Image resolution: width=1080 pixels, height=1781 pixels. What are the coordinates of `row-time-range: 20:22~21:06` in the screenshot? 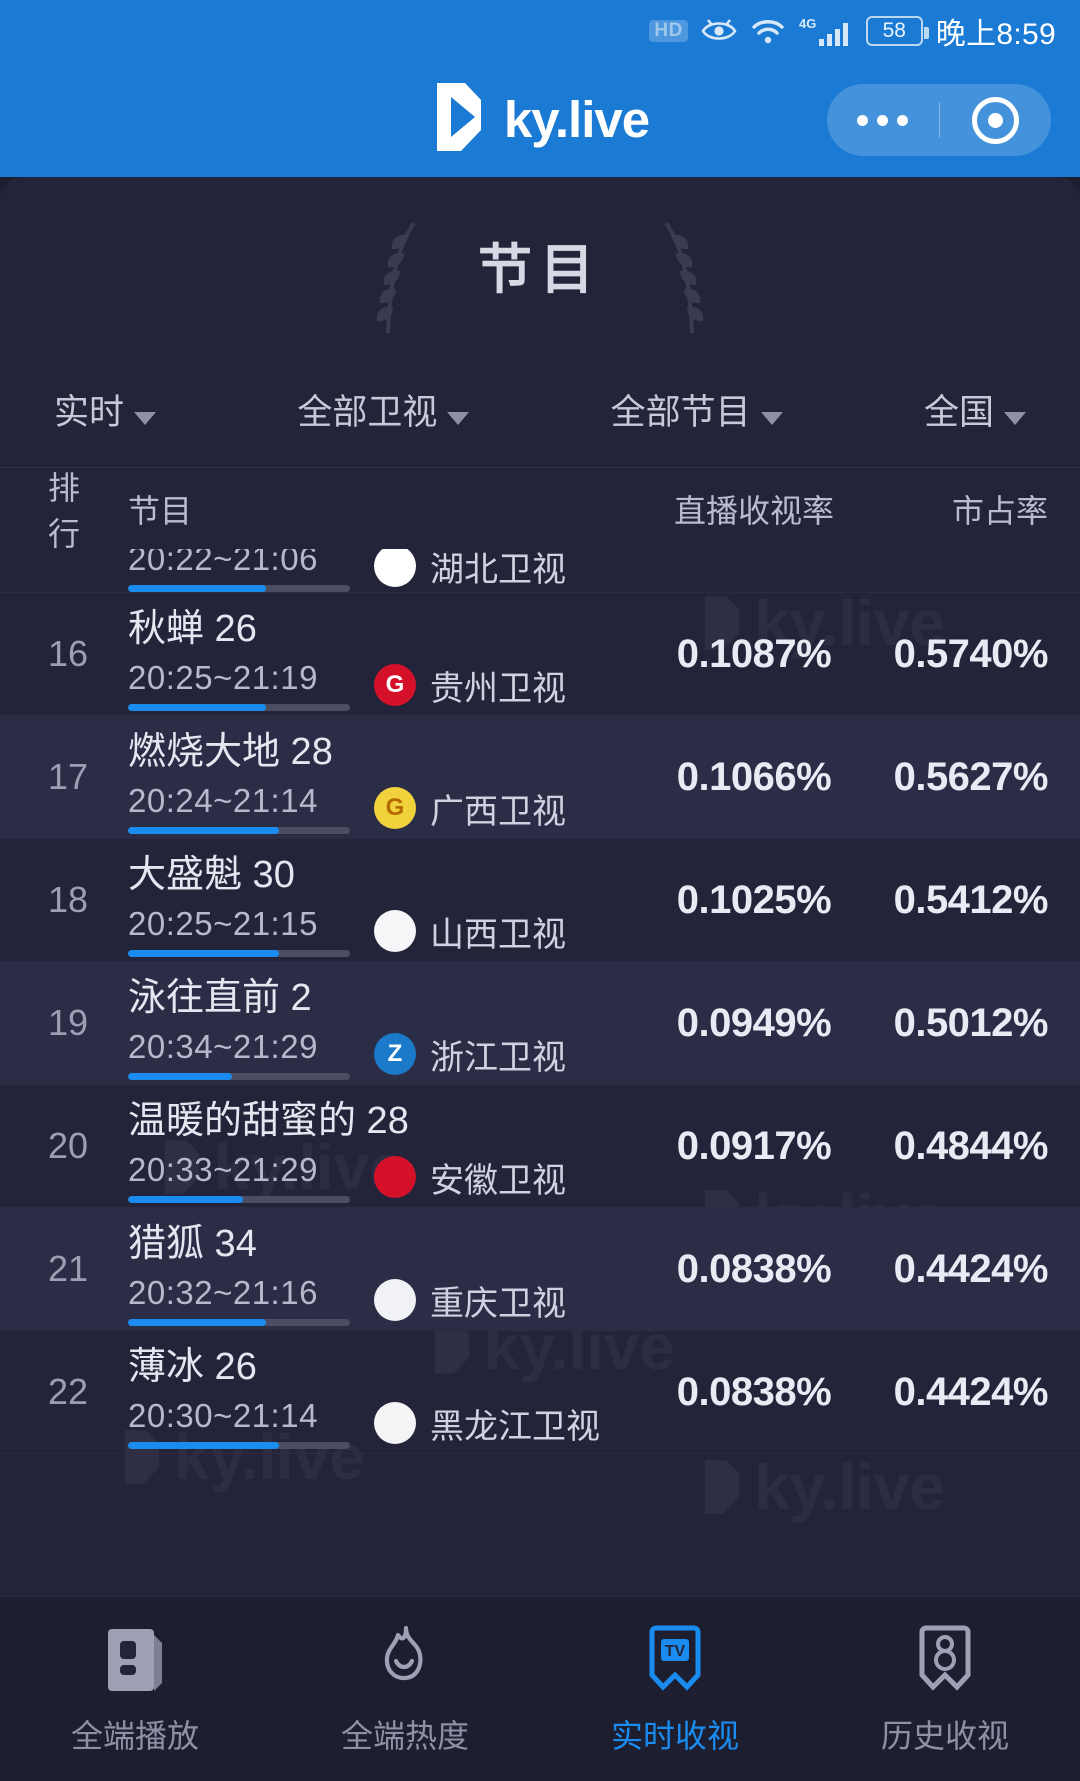 It's located at (223, 563).